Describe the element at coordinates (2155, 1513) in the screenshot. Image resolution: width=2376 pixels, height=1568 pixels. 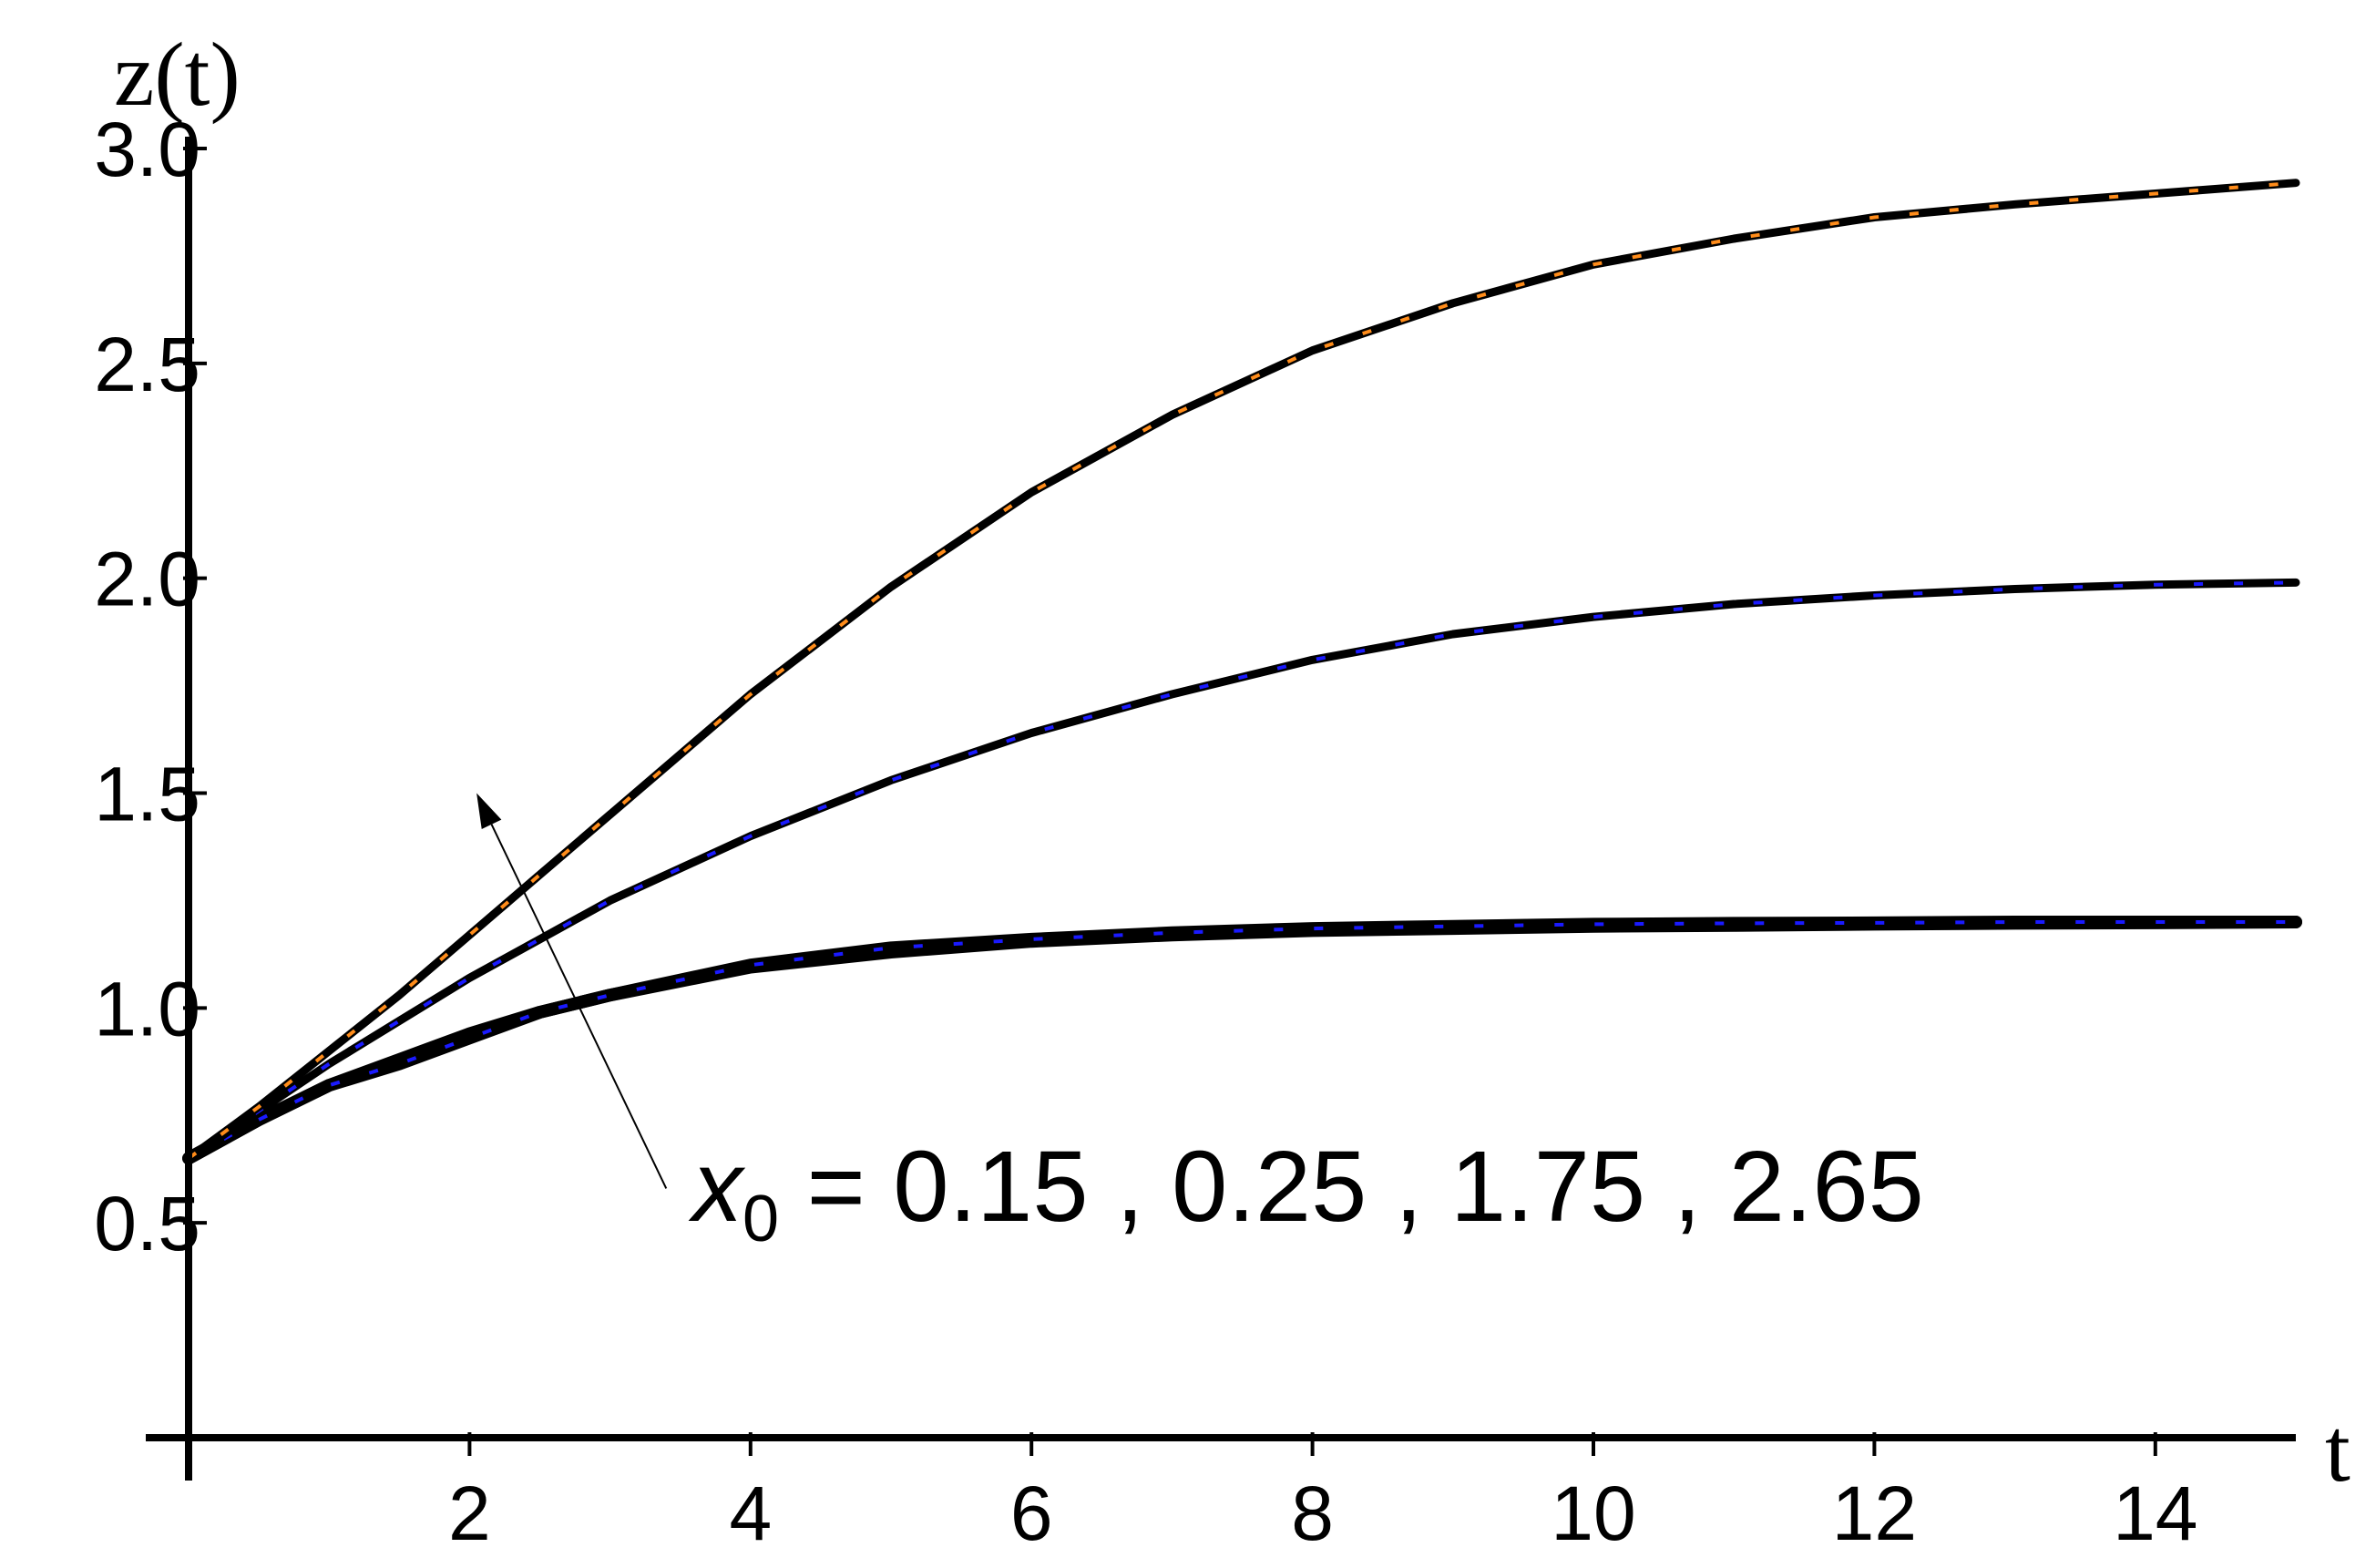
I see `x-tick-label: 14` at that location.